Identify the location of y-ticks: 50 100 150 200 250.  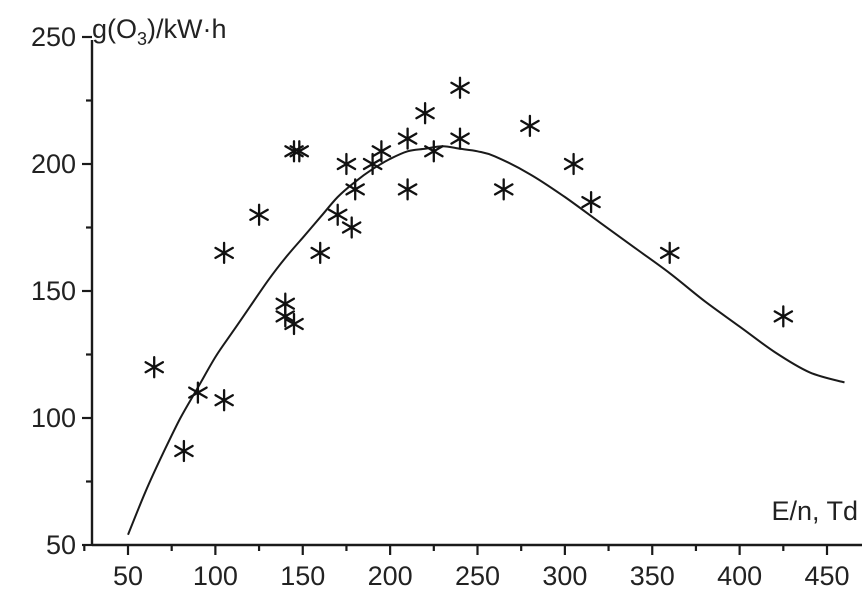
(61, 291).